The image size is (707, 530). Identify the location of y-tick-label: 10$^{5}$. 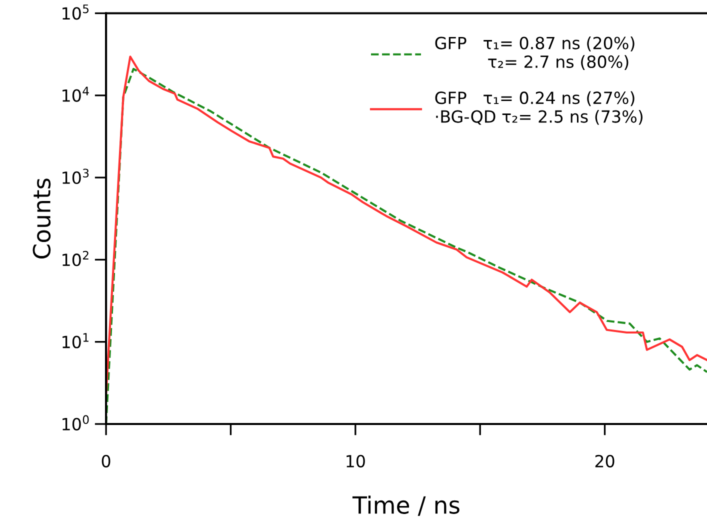
(75, 12).